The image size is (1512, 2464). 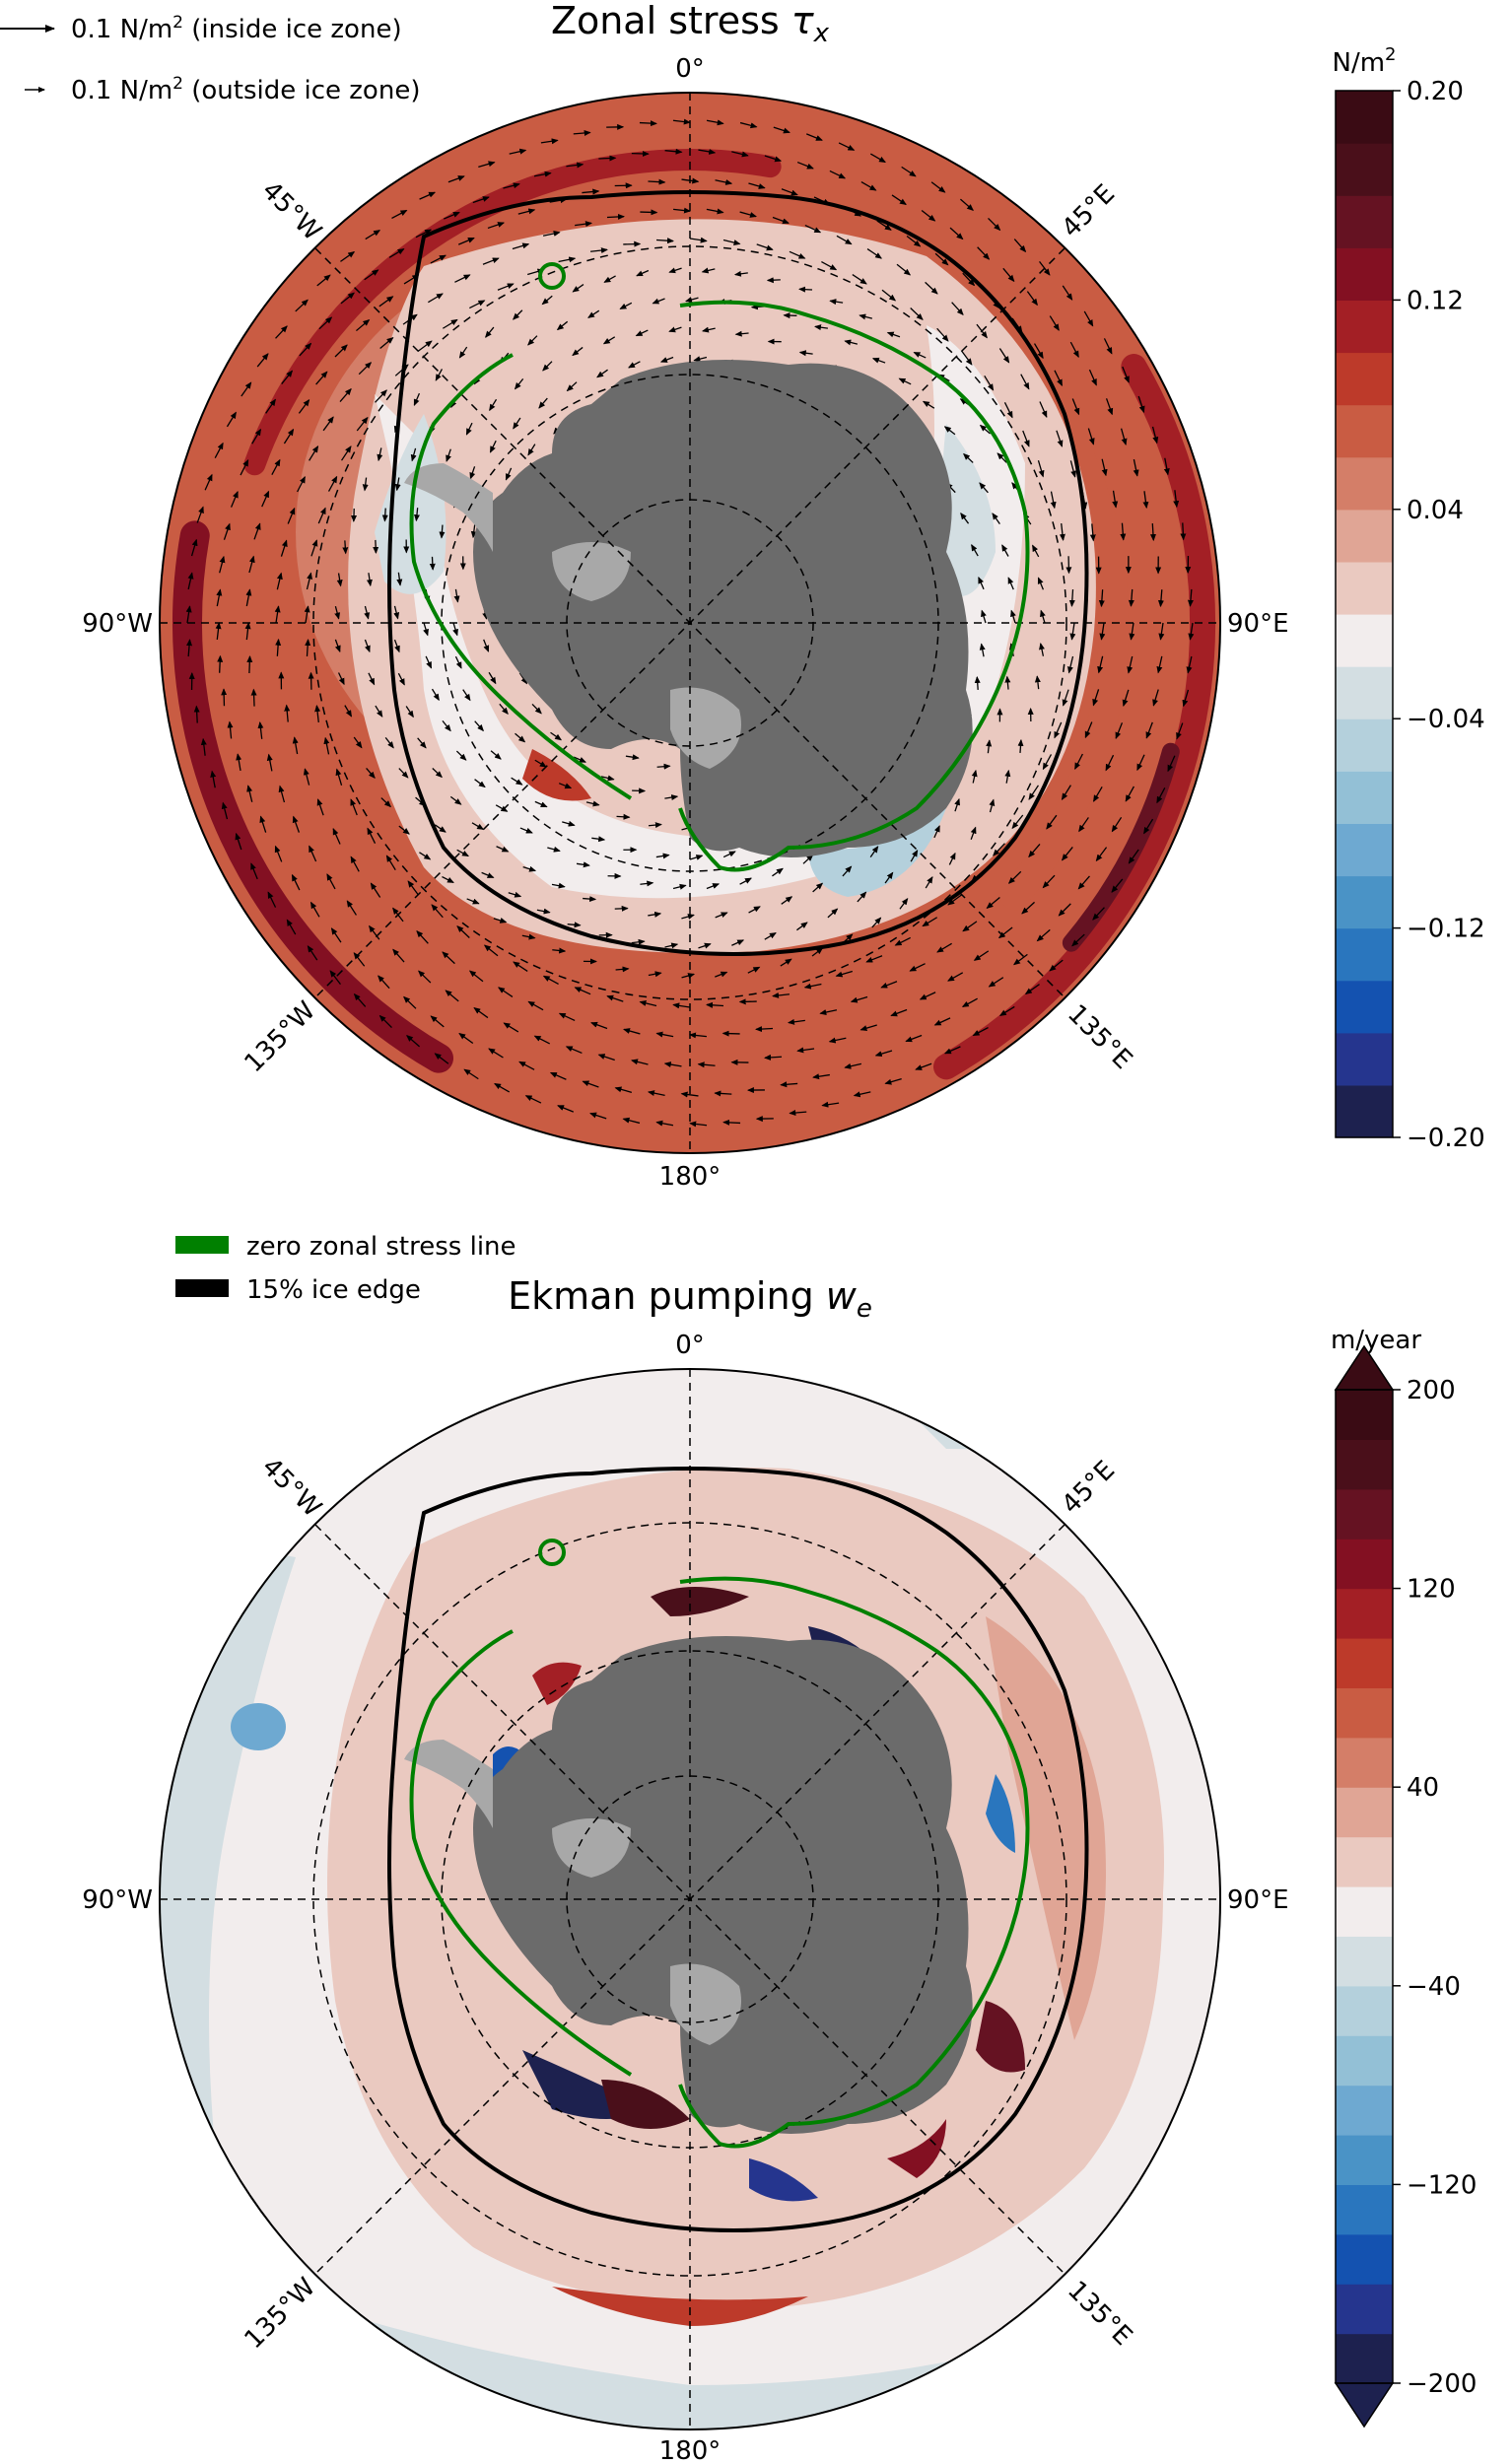 What do you see at coordinates (689, 1885) in the screenshot?
I see `antarctica-bottom` at bounding box center [689, 1885].